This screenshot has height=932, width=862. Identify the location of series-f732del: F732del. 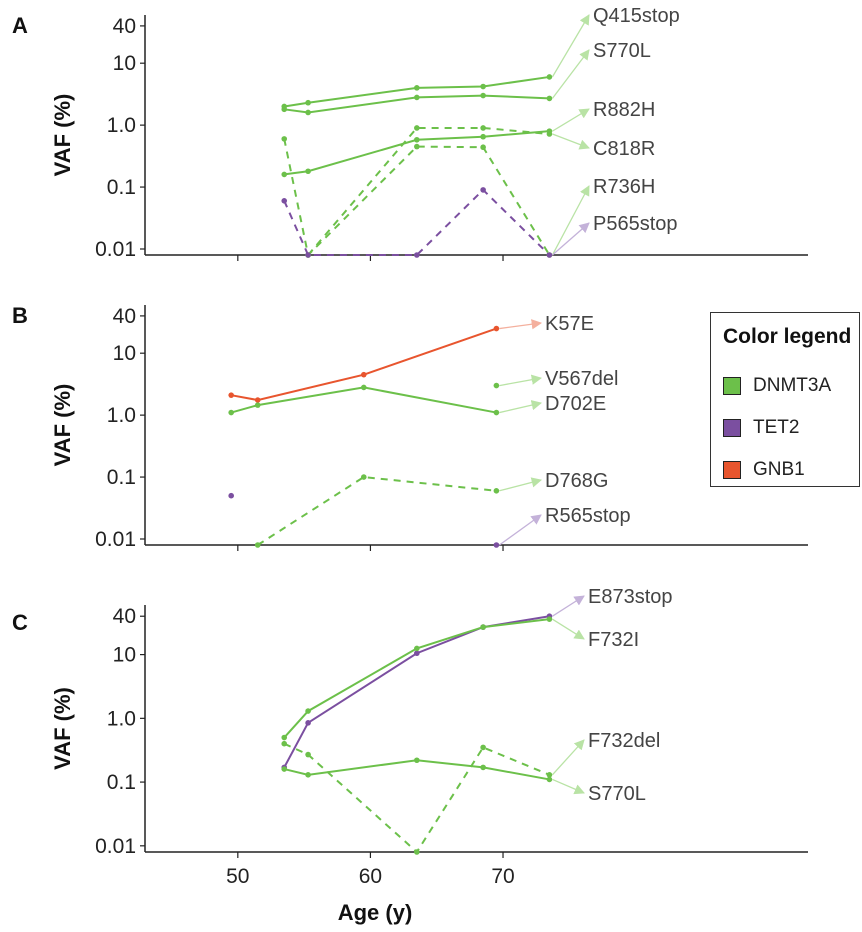
(470, 792).